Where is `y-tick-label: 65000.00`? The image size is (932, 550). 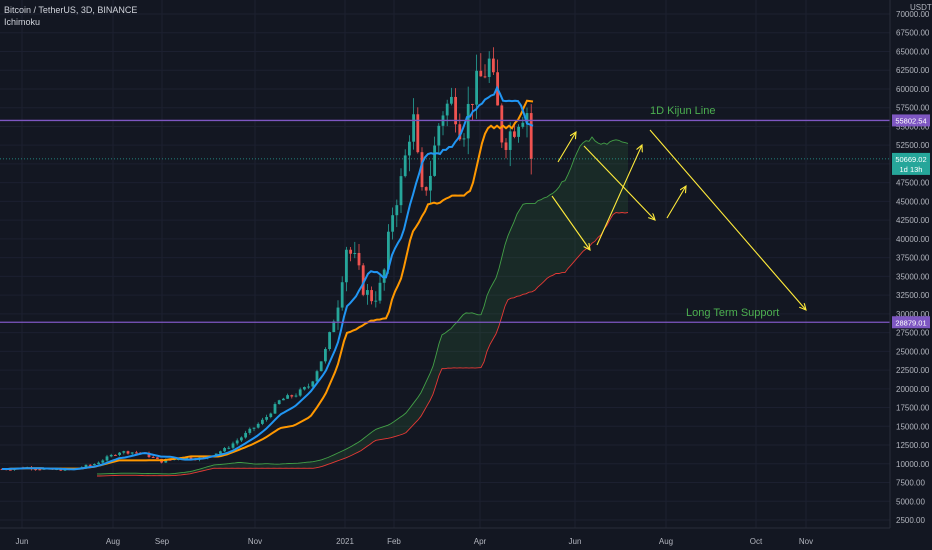
y-tick-label: 65000.00 is located at coordinates (913, 51).